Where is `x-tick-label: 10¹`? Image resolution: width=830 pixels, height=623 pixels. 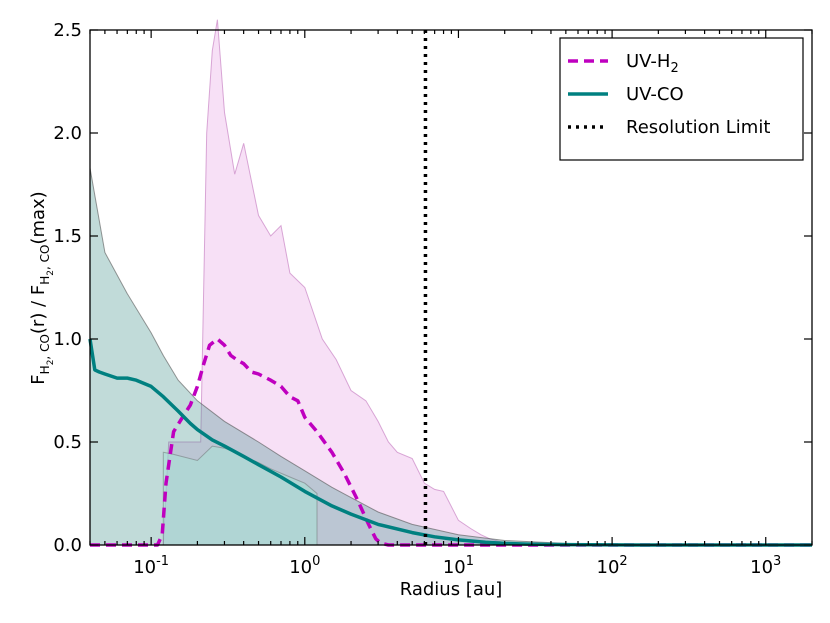 x-tick-label: 10¹ is located at coordinates (458, 566).